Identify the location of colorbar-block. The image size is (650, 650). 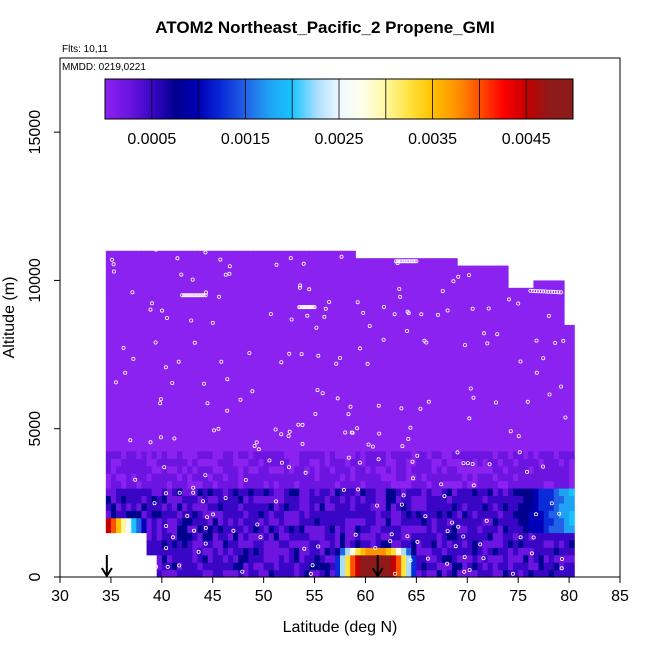
(234, 99).